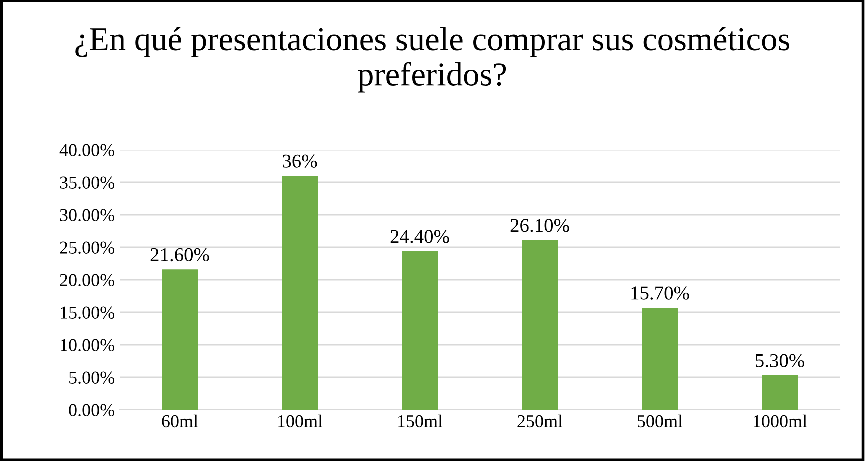 The width and height of the screenshot is (865, 461). I want to click on x-tick-label: 60ml, so click(180, 421).